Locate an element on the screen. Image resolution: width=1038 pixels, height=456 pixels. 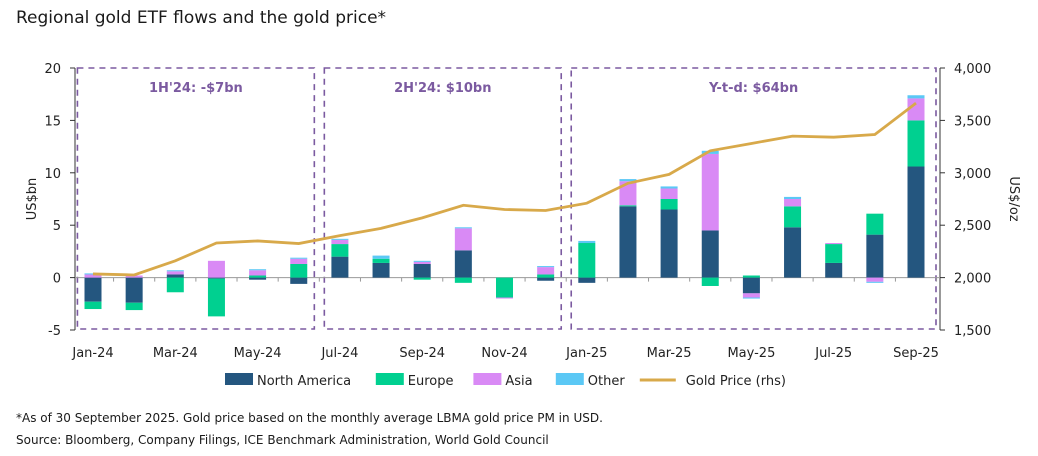
x-tick-label: Jan-25 is located at coordinates (586, 353).